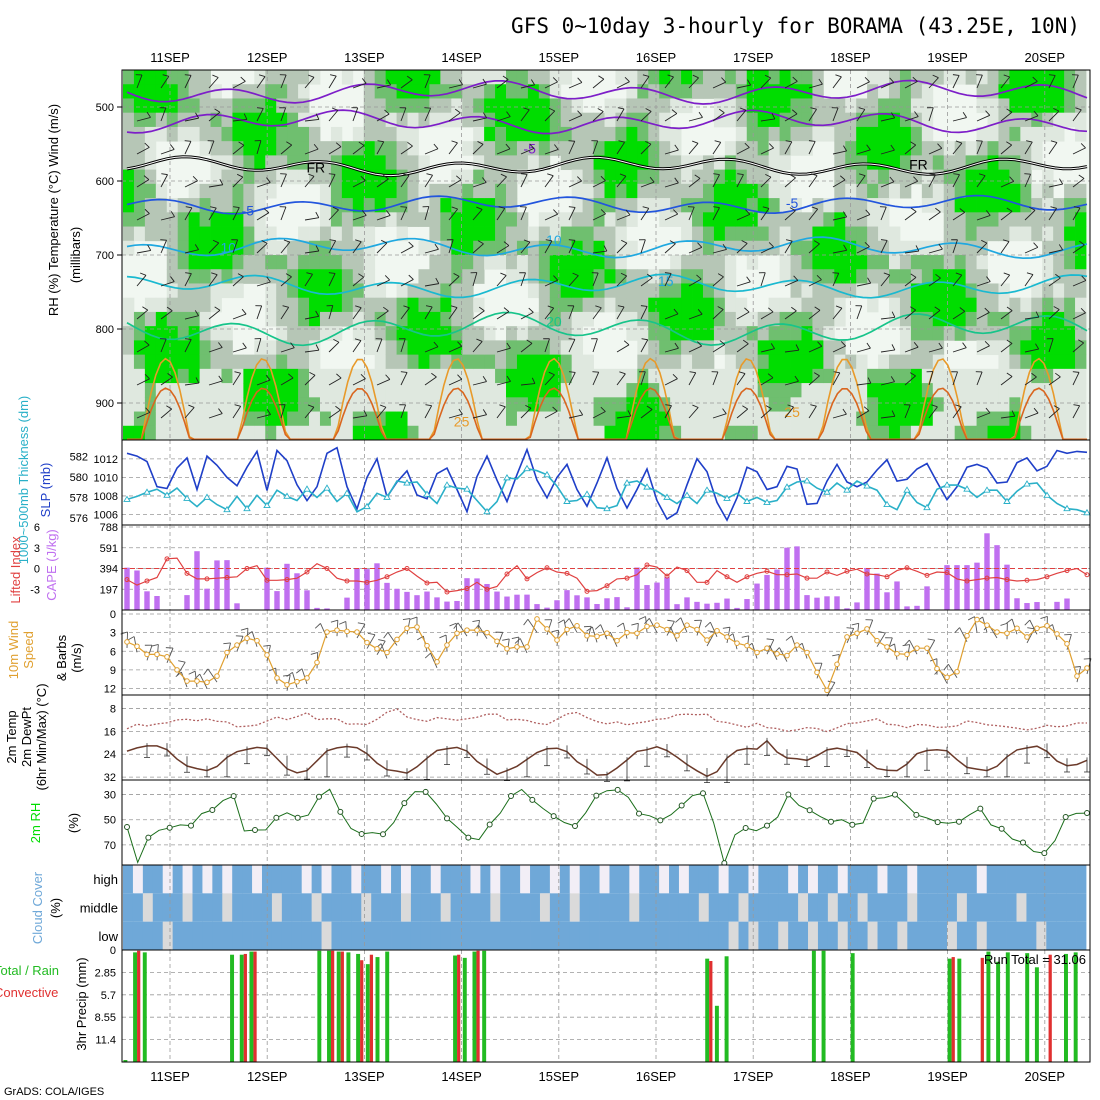 Image resolution: width=1100 pixels, height=1100 pixels. Describe the element at coordinates (110, 732) in the screenshot. I see `temp-tick-16: 16` at that location.